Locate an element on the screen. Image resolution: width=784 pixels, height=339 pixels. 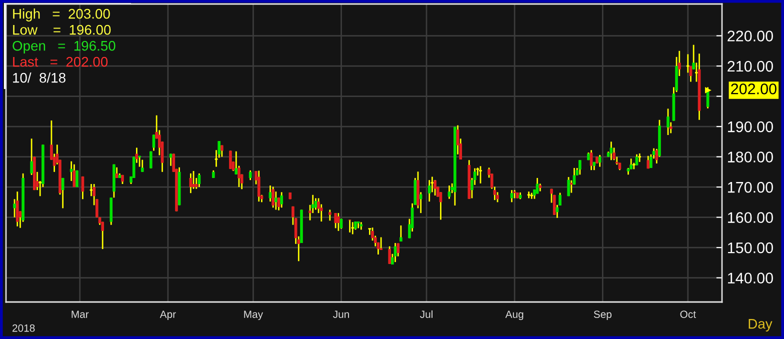
y-tick-label: 150.00 is located at coordinates (750, 248).